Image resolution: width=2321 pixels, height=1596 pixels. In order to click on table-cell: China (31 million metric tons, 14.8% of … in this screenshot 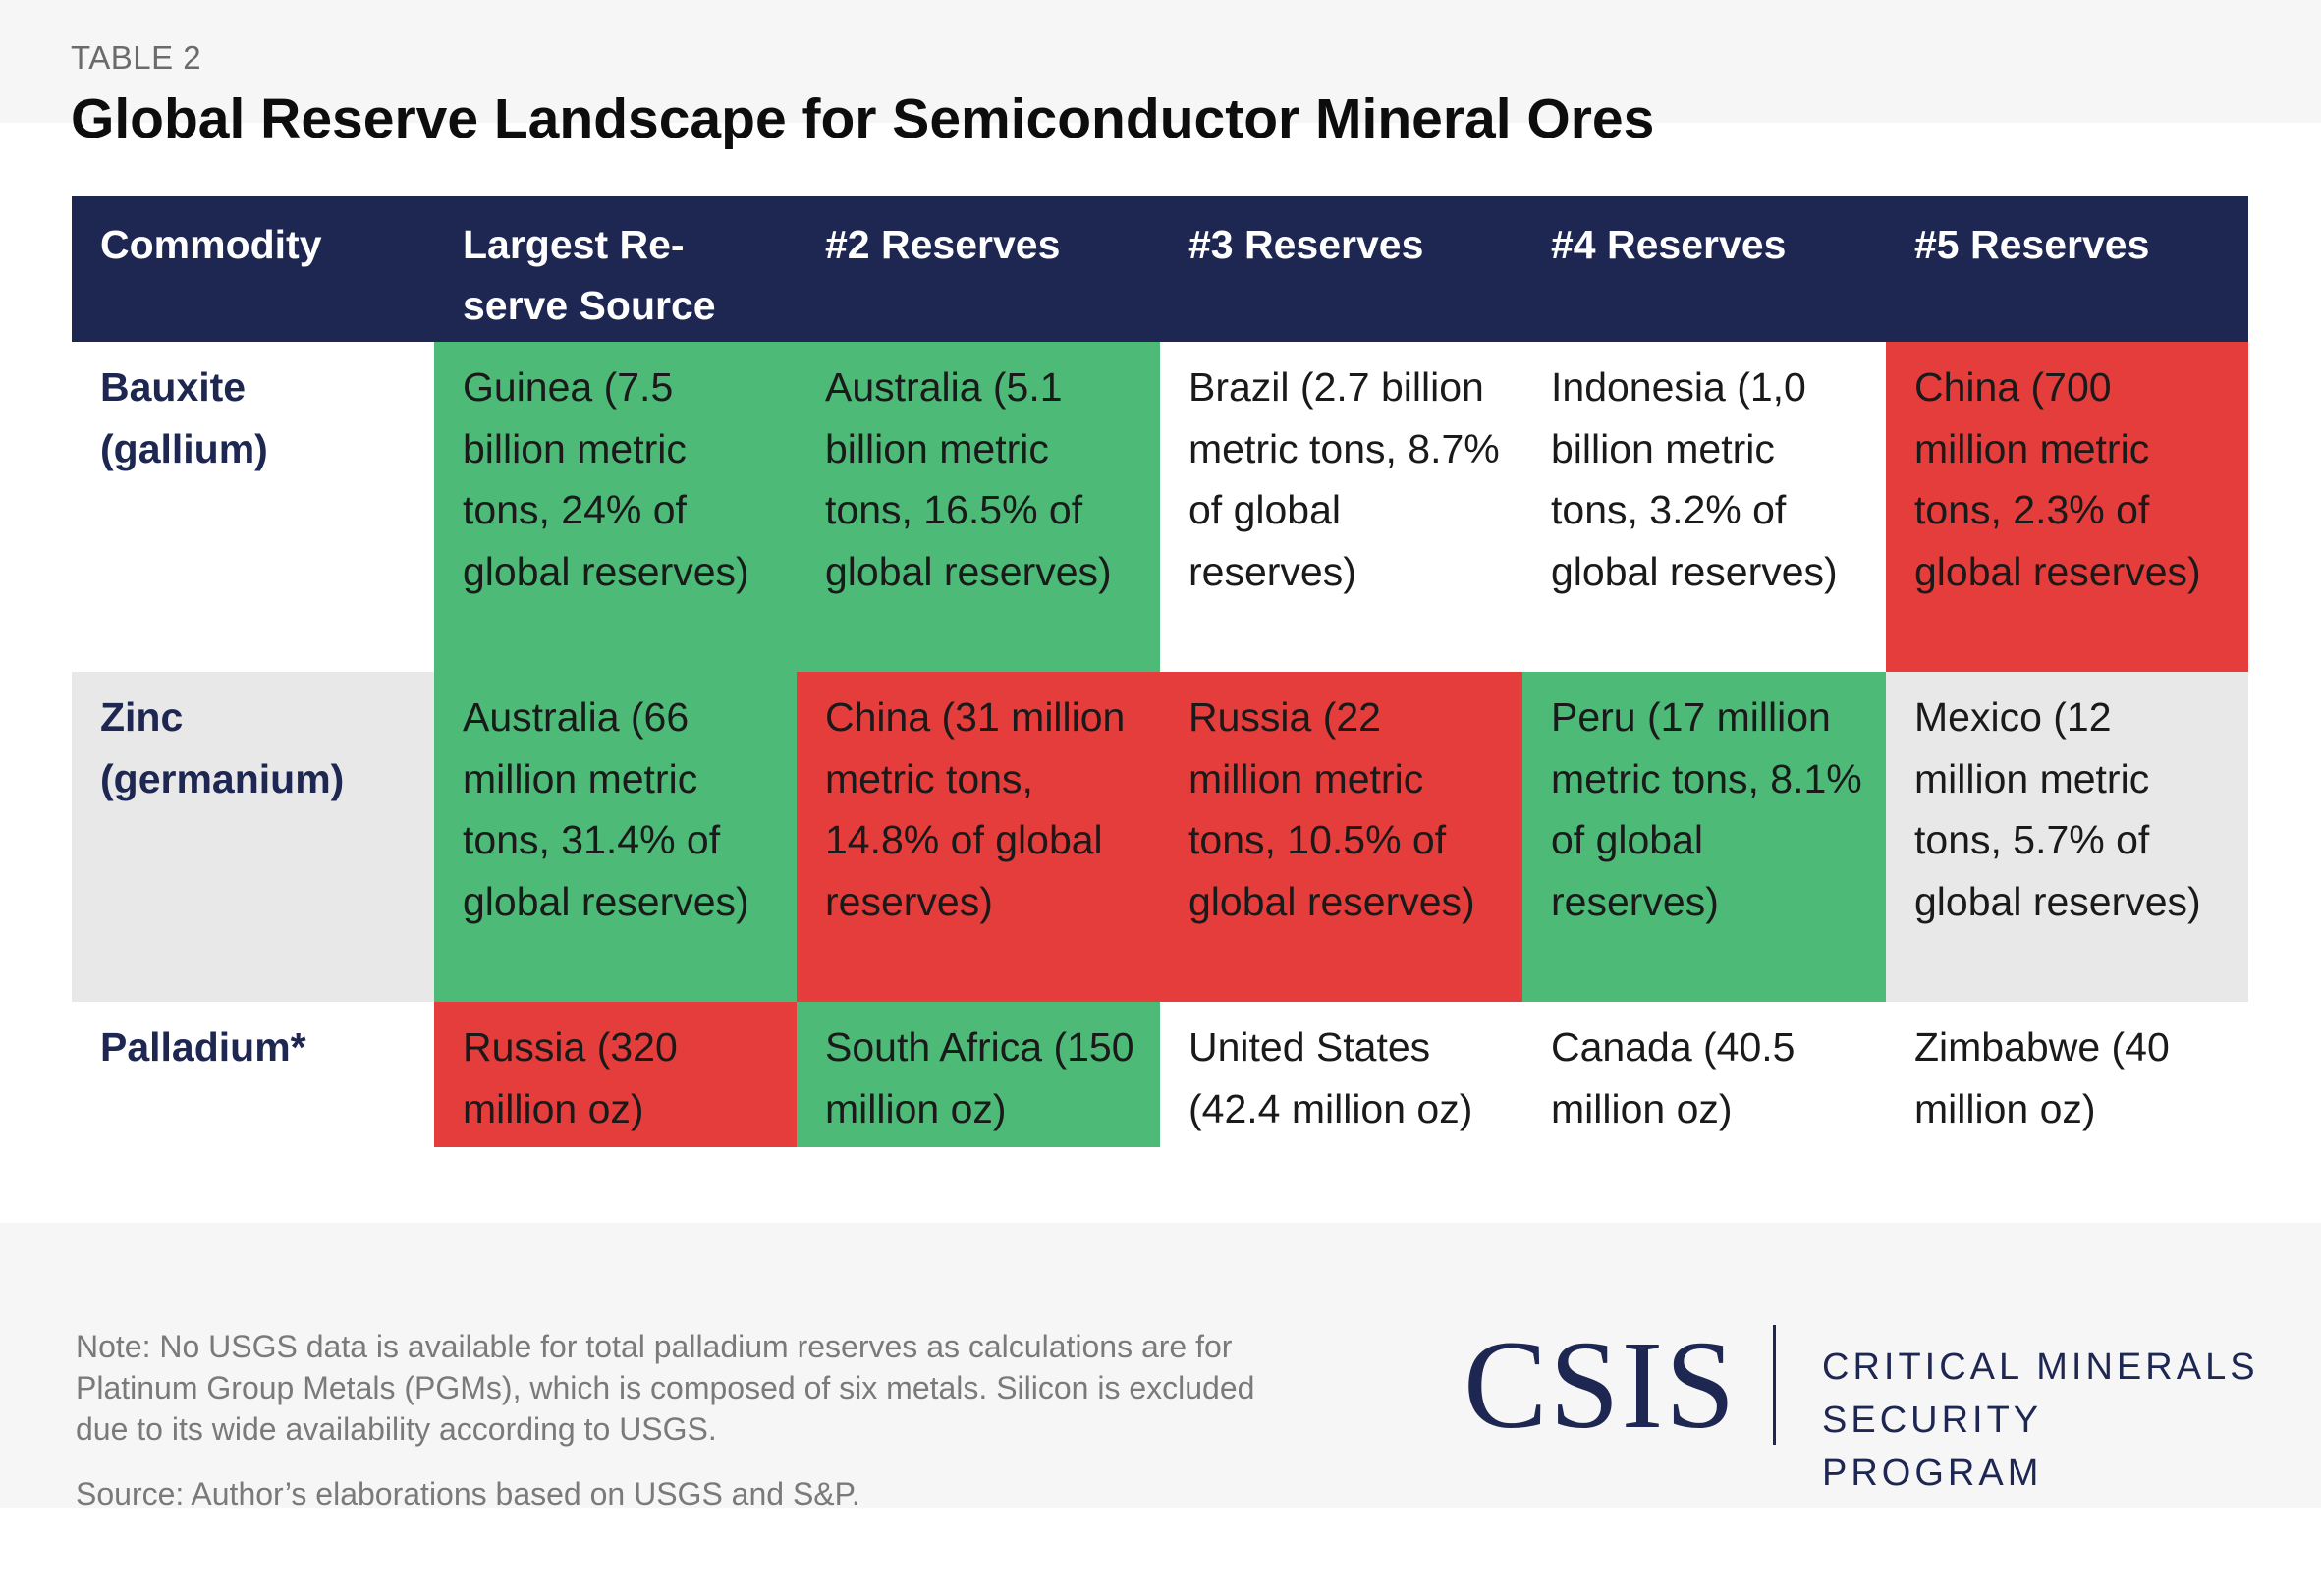, I will do `click(978, 837)`.